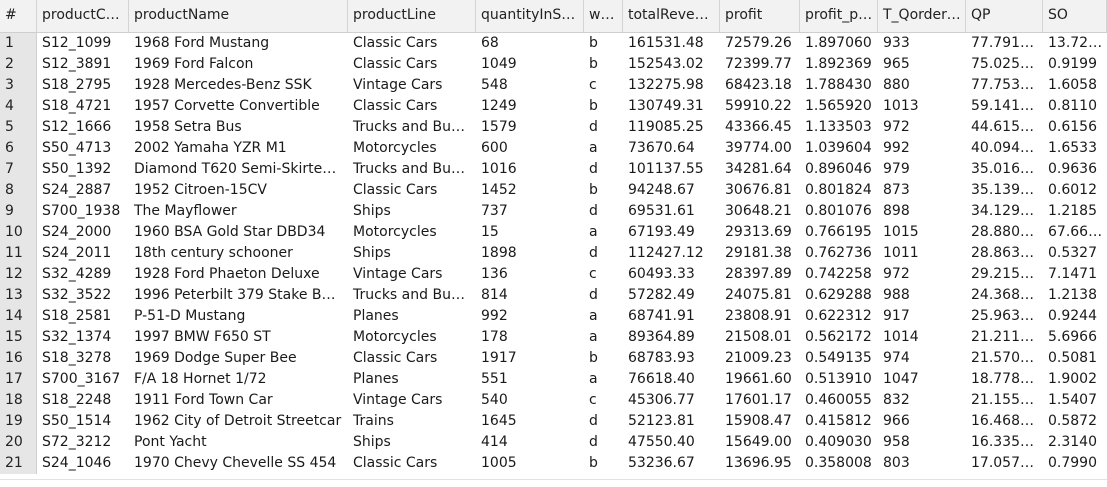 This screenshot has width=1107, height=487. I want to click on cell-quantityinstock: 68, so click(490, 43).